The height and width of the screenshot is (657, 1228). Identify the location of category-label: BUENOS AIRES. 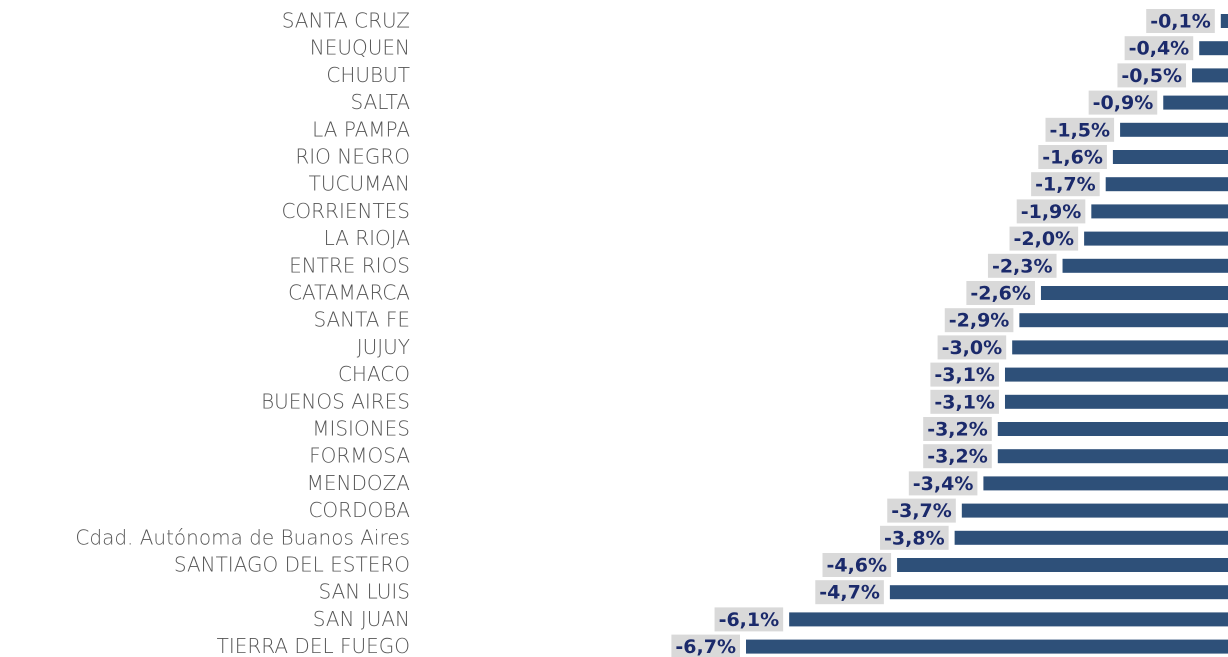
(335, 401).